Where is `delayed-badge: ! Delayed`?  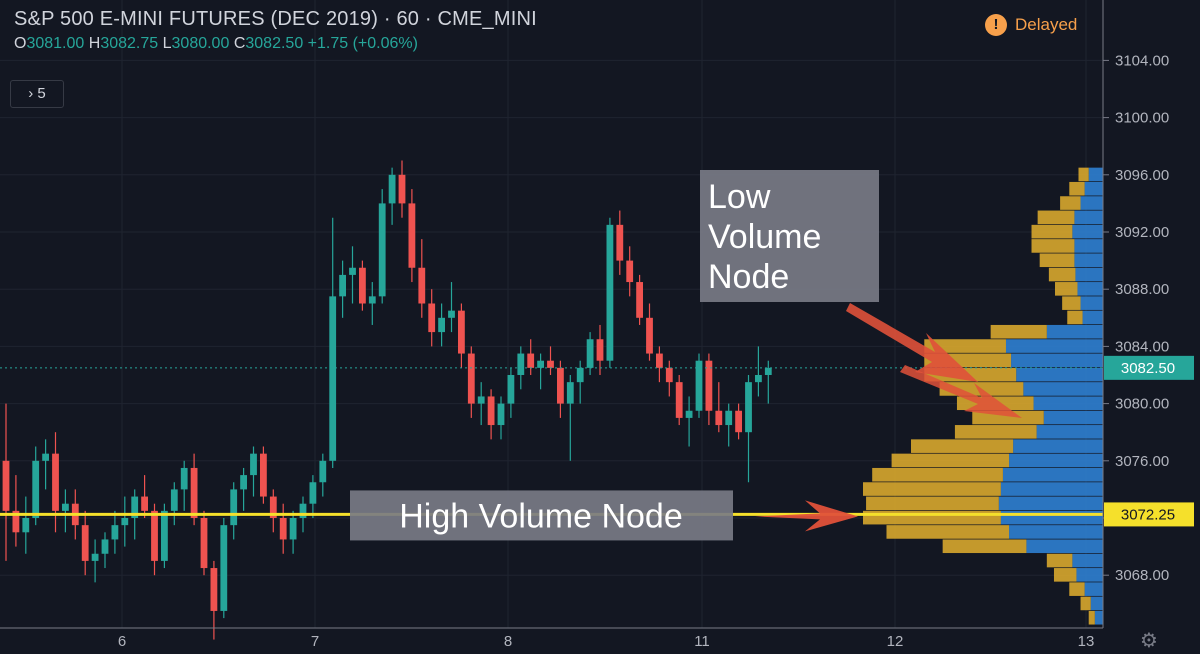 delayed-badge: ! Delayed is located at coordinates (1031, 25).